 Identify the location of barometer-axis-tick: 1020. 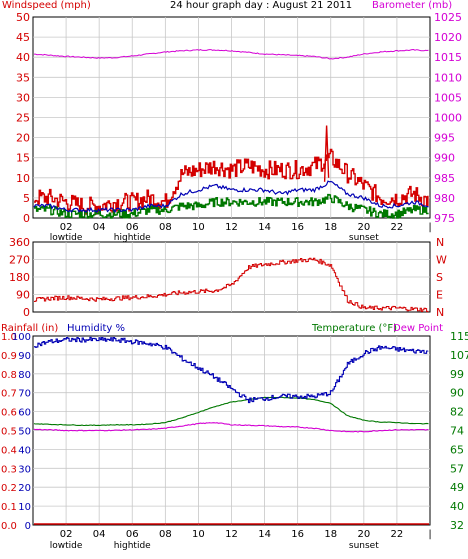
(448, 37).